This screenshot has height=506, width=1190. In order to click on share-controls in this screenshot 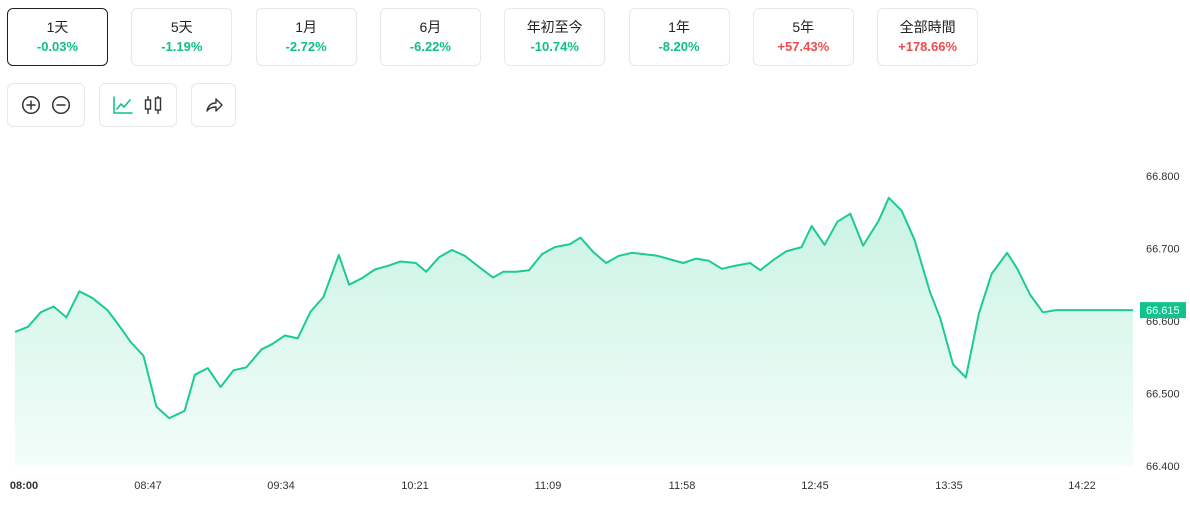, I will do `click(213, 105)`.